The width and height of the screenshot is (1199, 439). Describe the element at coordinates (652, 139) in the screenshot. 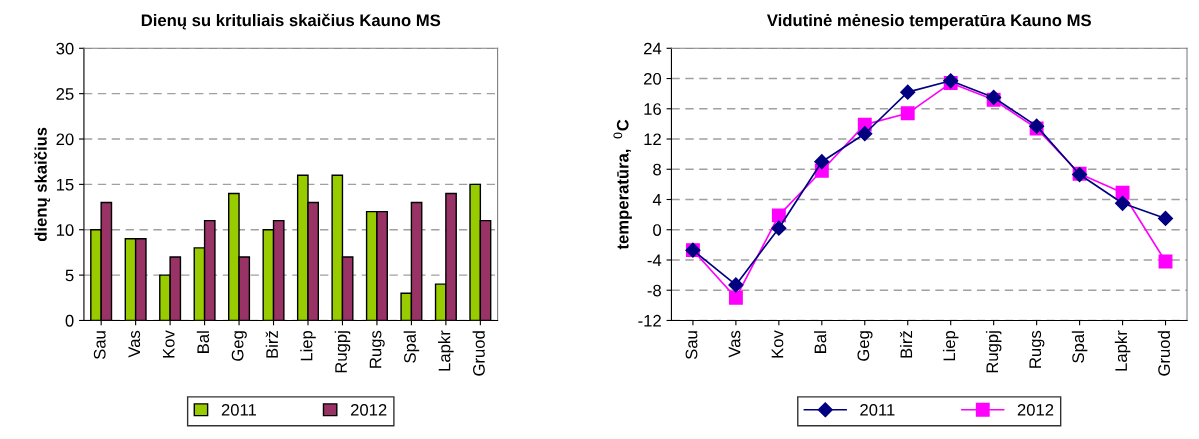

I see `y-tick-label: 12` at that location.